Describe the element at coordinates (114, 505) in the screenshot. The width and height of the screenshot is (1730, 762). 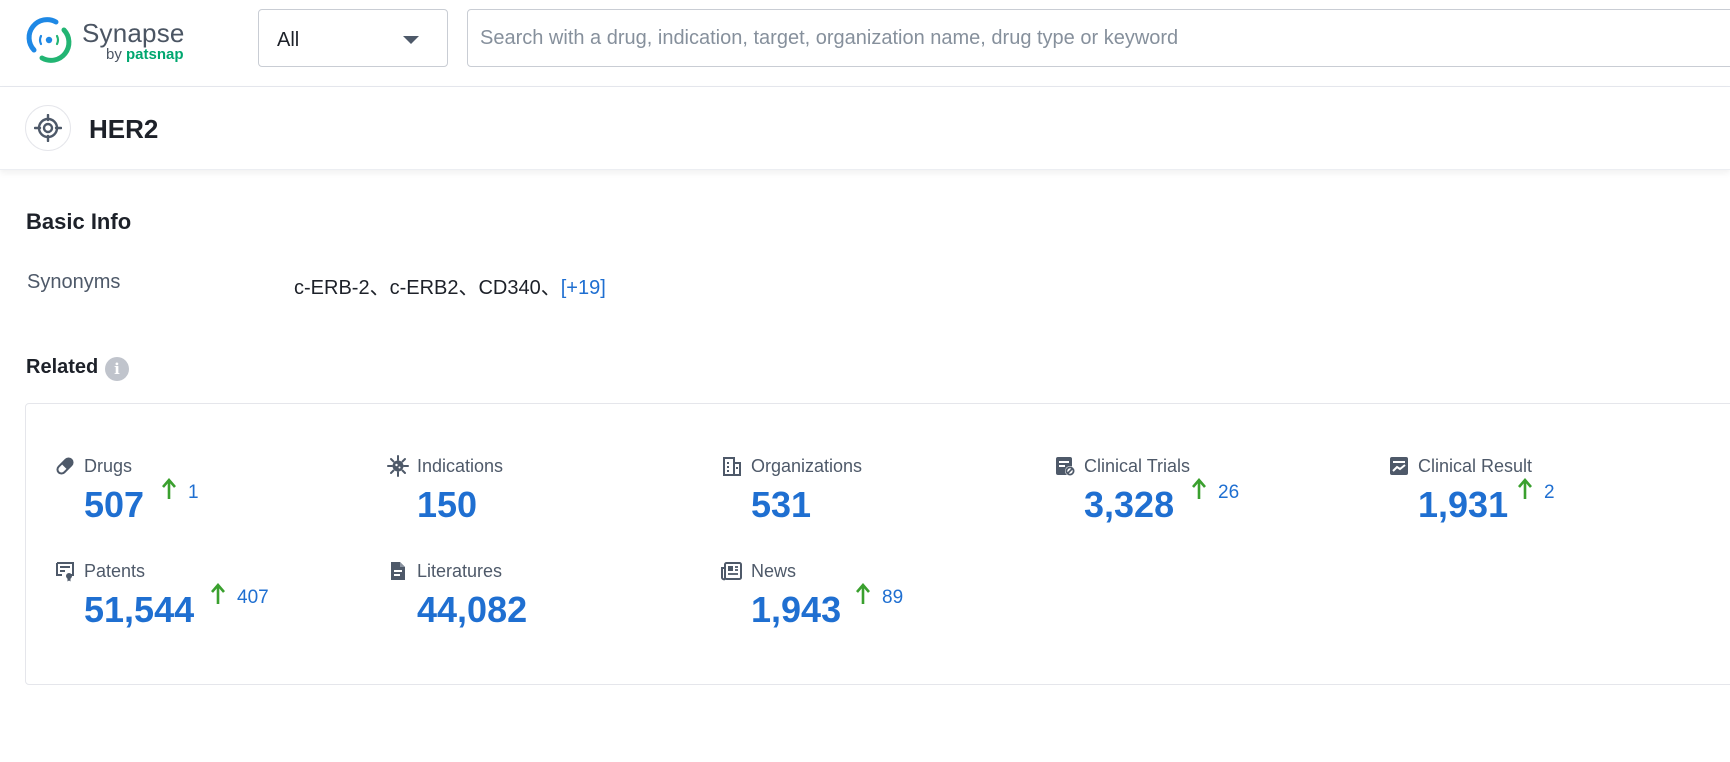
I see `stat-drugs-value: 507` at that location.